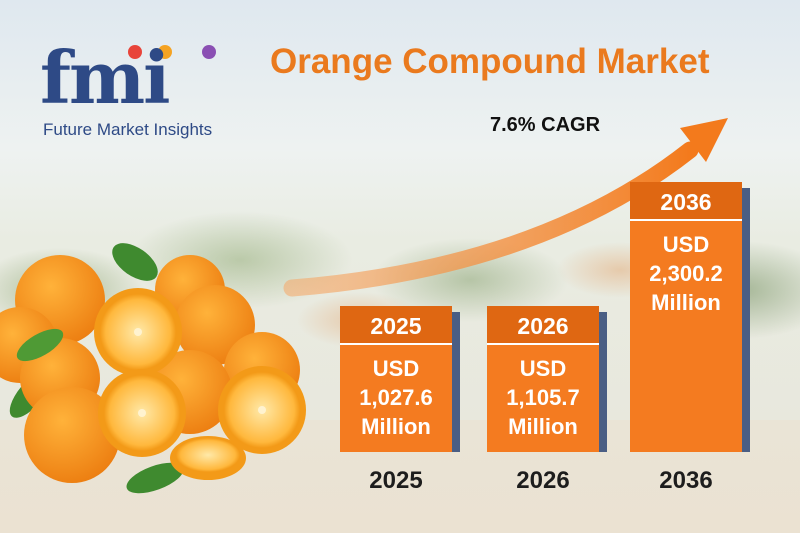  What do you see at coordinates (135, 52) in the screenshot?
I see `logo-dot-red` at bounding box center [135, 52].